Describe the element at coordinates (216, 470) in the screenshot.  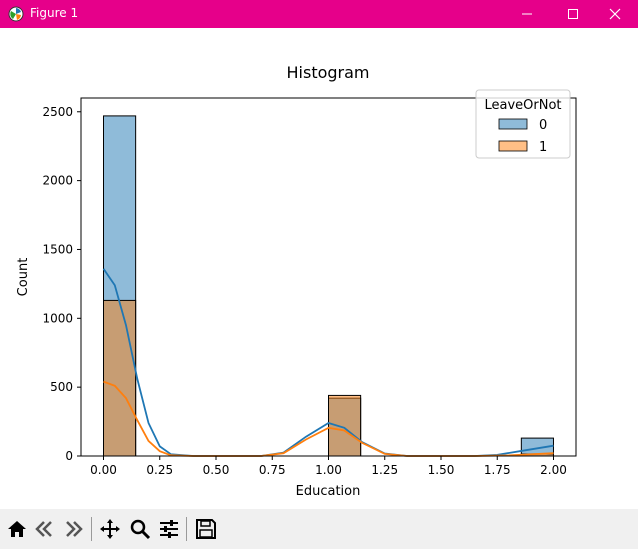
I see `x-tick-label: 0.50` at that location.